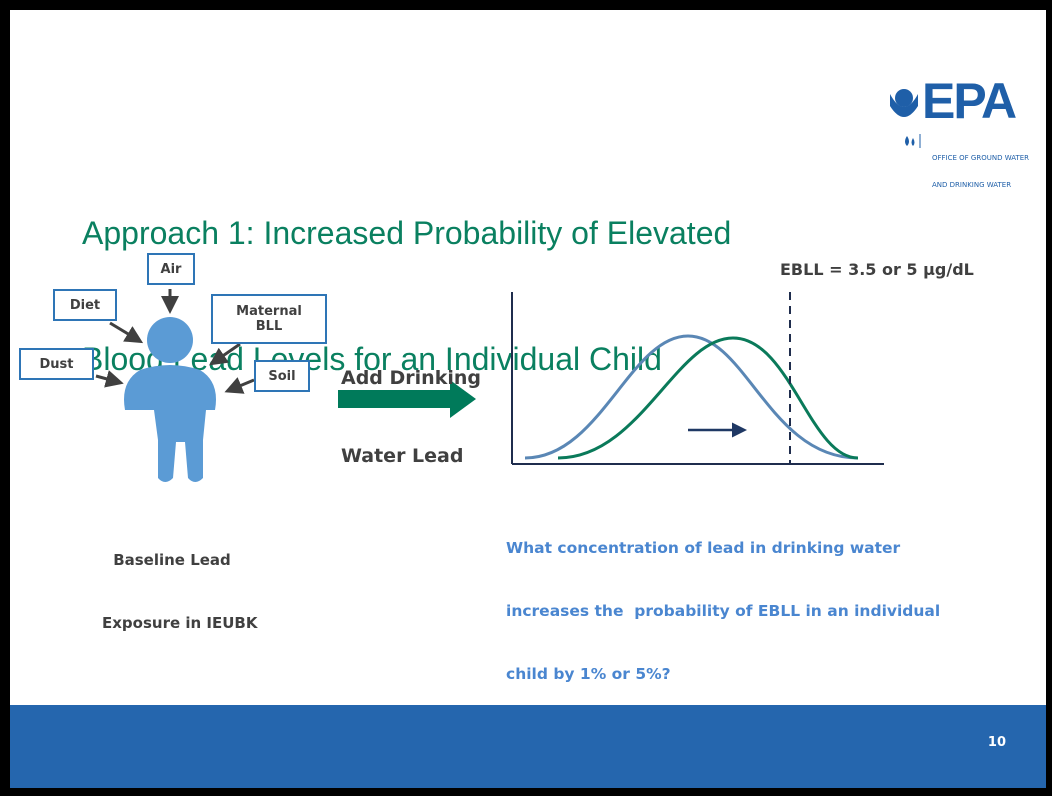 This screenshot has width=1052, height=796. What do you see at coordinates (172, 560) in the screenshot?
I see `text-line: Baseline Lead` at bounding box center [172, 560].